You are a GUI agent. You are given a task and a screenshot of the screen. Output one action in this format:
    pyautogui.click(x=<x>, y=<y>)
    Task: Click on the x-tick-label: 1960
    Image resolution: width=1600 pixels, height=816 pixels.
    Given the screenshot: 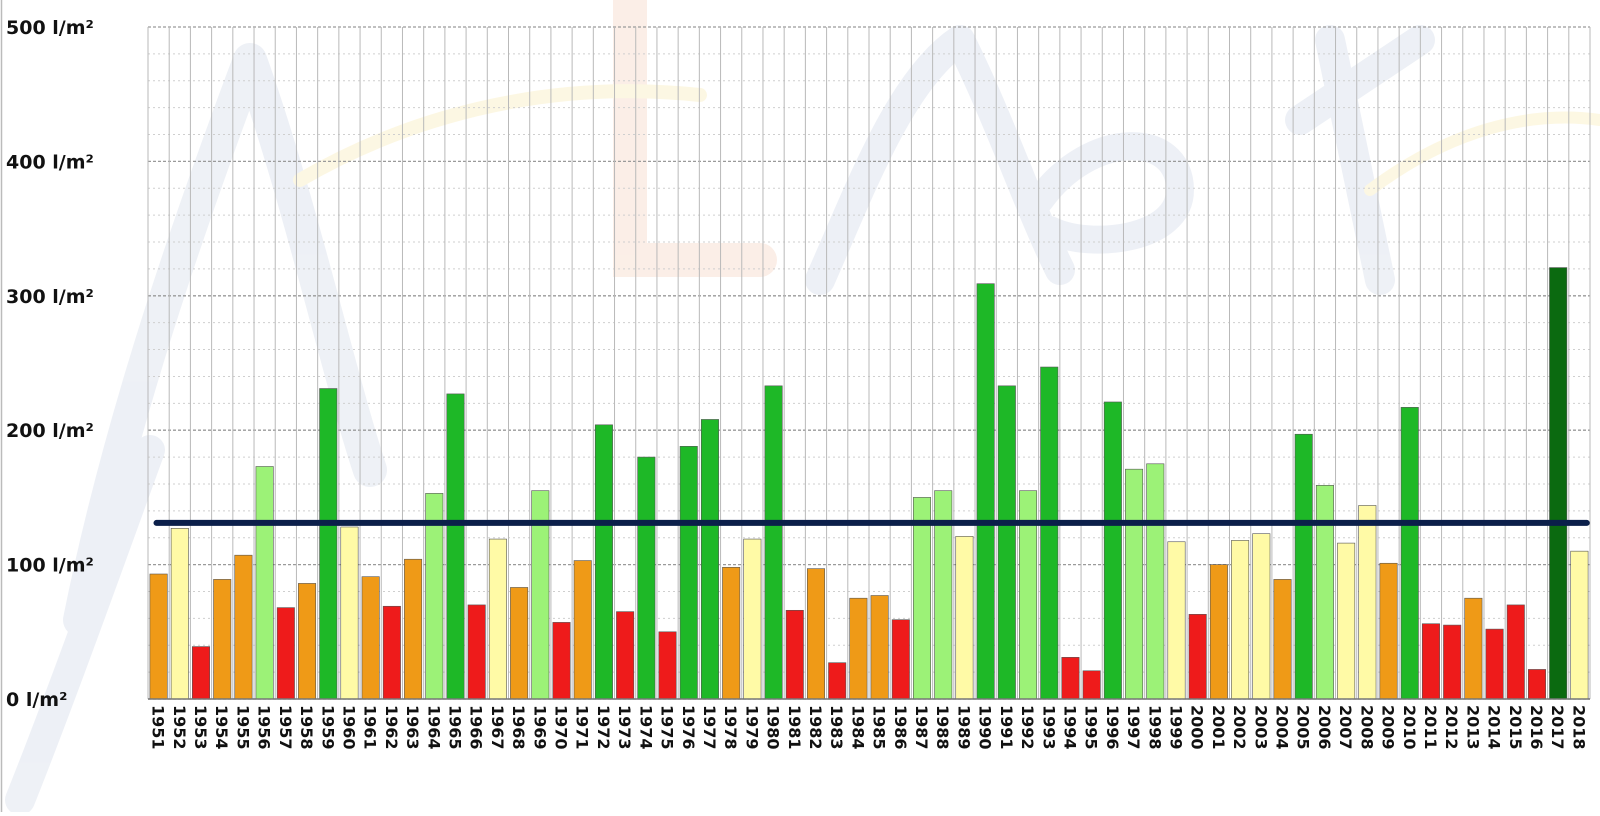 What is the action you would take?
    pyautogui.click(x=348, y=727)
    